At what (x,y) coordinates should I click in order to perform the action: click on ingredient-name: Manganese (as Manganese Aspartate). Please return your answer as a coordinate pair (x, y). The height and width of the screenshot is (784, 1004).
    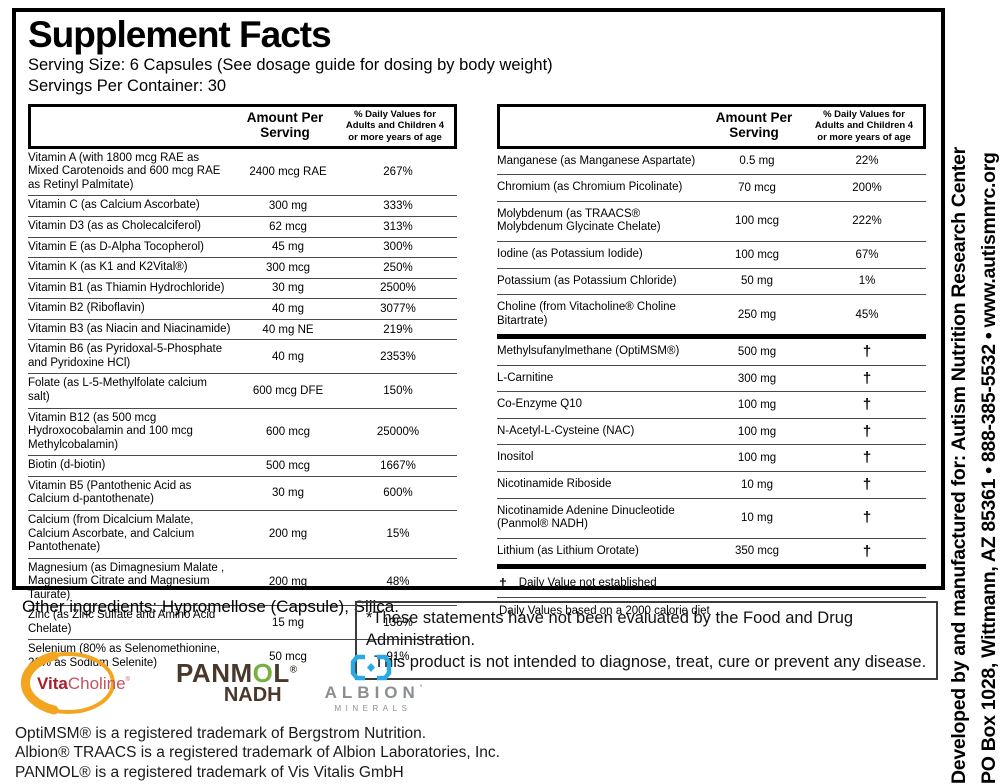
    Looking at the image, I should click on (596, 160).